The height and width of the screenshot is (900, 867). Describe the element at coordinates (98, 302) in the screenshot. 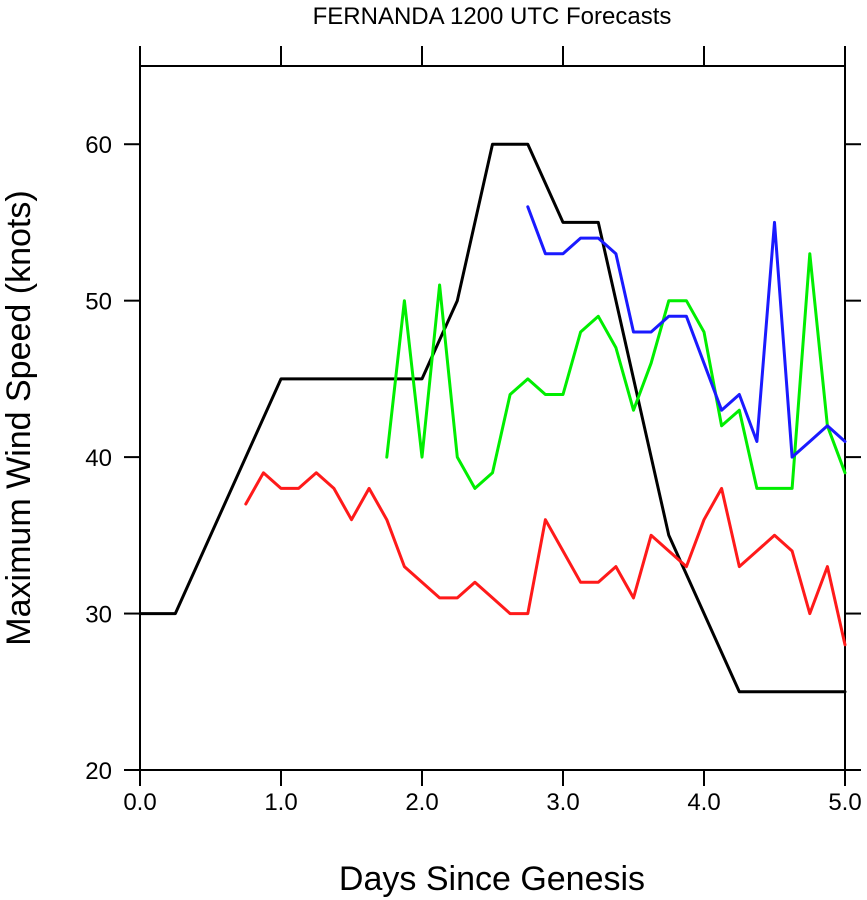

I see `y-tick-label: 50` at that location.